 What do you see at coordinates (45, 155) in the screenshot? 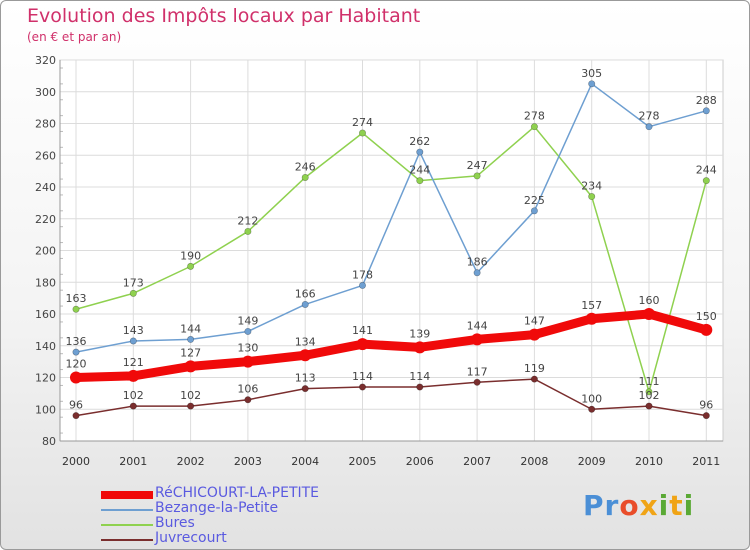
I see `y-tick-label: 260` at bounding box center [45, 155].